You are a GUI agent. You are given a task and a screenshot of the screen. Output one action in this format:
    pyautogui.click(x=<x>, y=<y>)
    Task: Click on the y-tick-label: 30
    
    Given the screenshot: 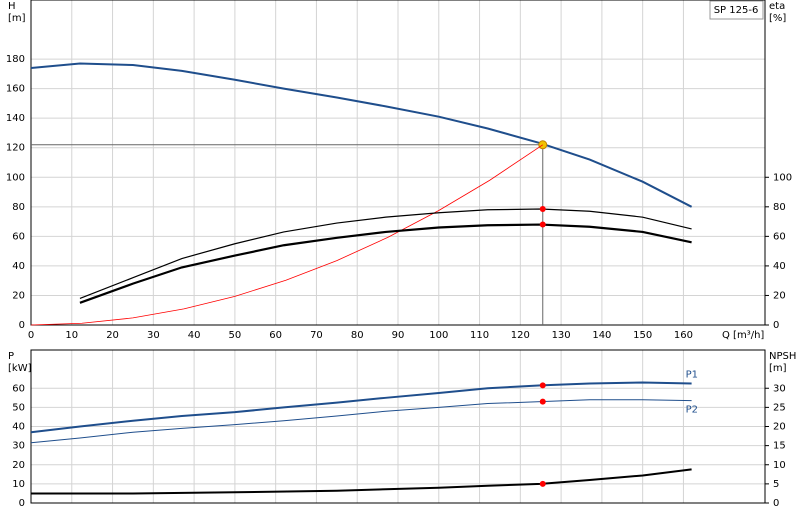 What is the action you would take?
    pyautogui.click(x=18, y=446)
    